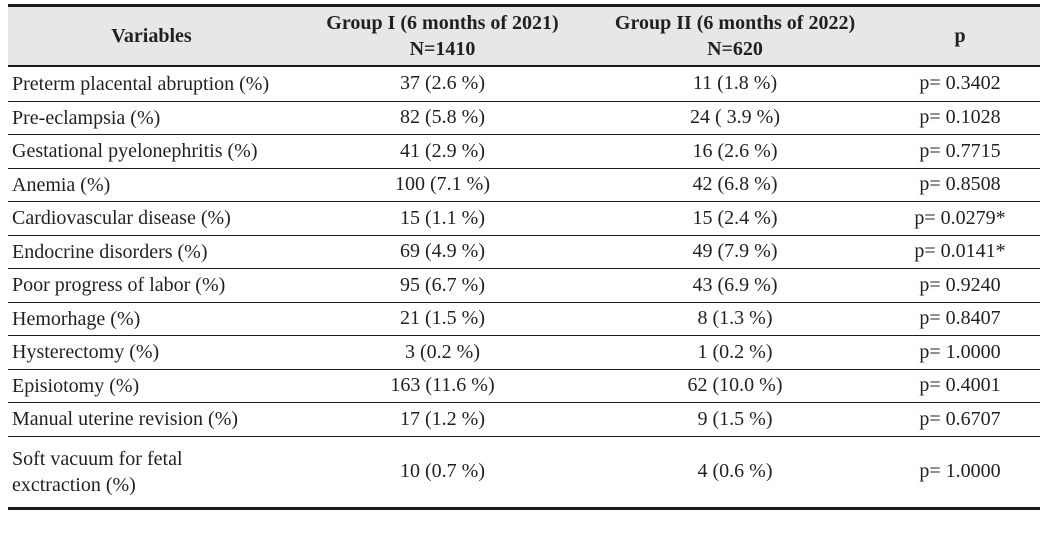 The image size is (1048, 535). Describe the element at coordinates (960, 251) in the screenshot. I see `cell-p-value: p= 0.0141*` at that location.